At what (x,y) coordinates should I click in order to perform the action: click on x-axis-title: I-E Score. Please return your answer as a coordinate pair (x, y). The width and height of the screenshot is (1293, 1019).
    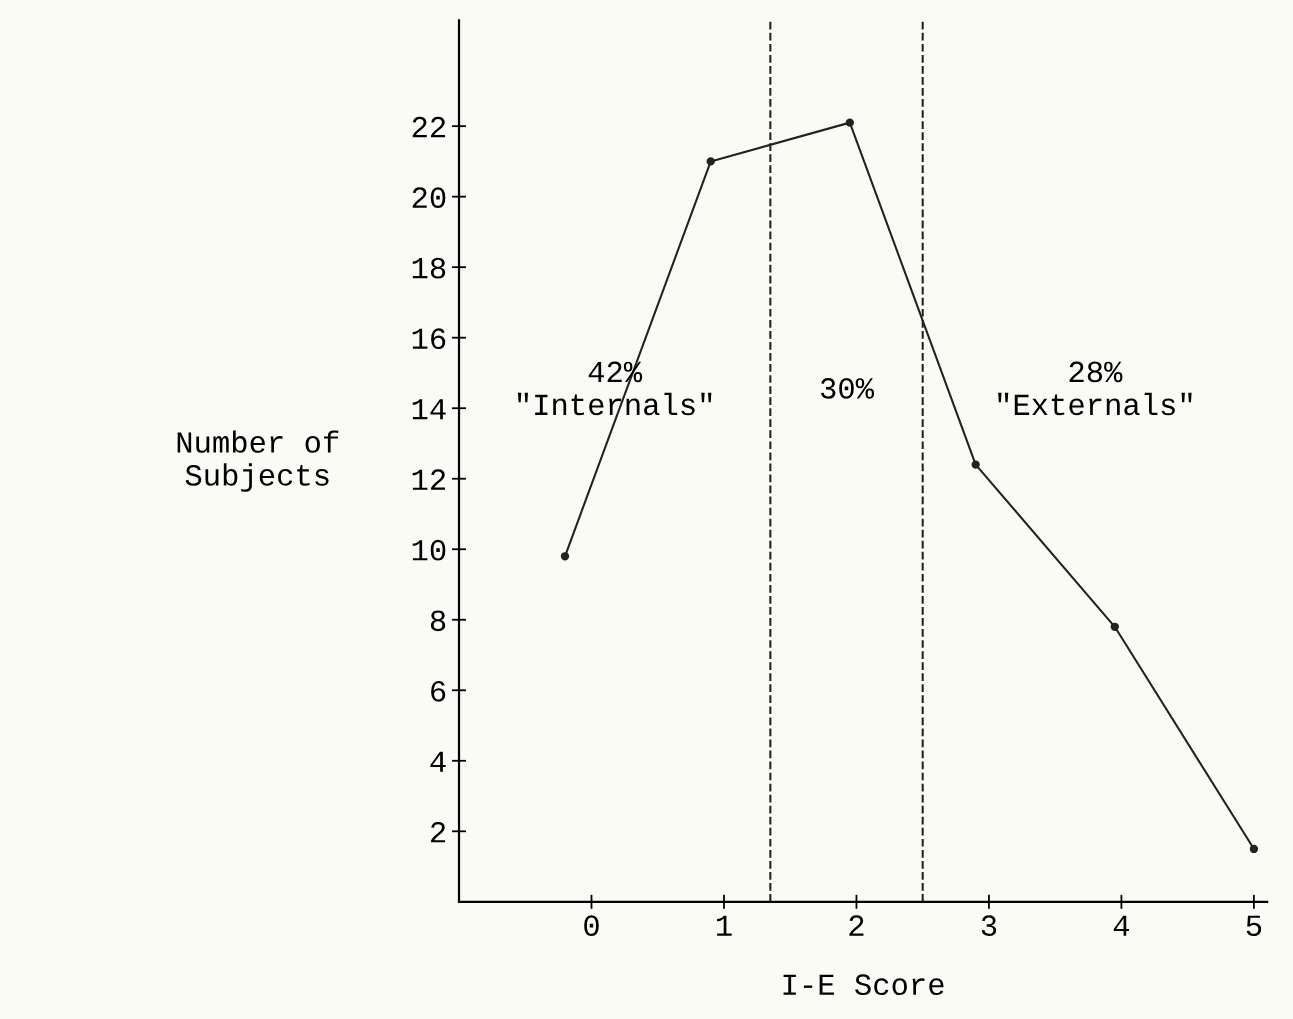
    Looking at the image, I should click on (863, 985).